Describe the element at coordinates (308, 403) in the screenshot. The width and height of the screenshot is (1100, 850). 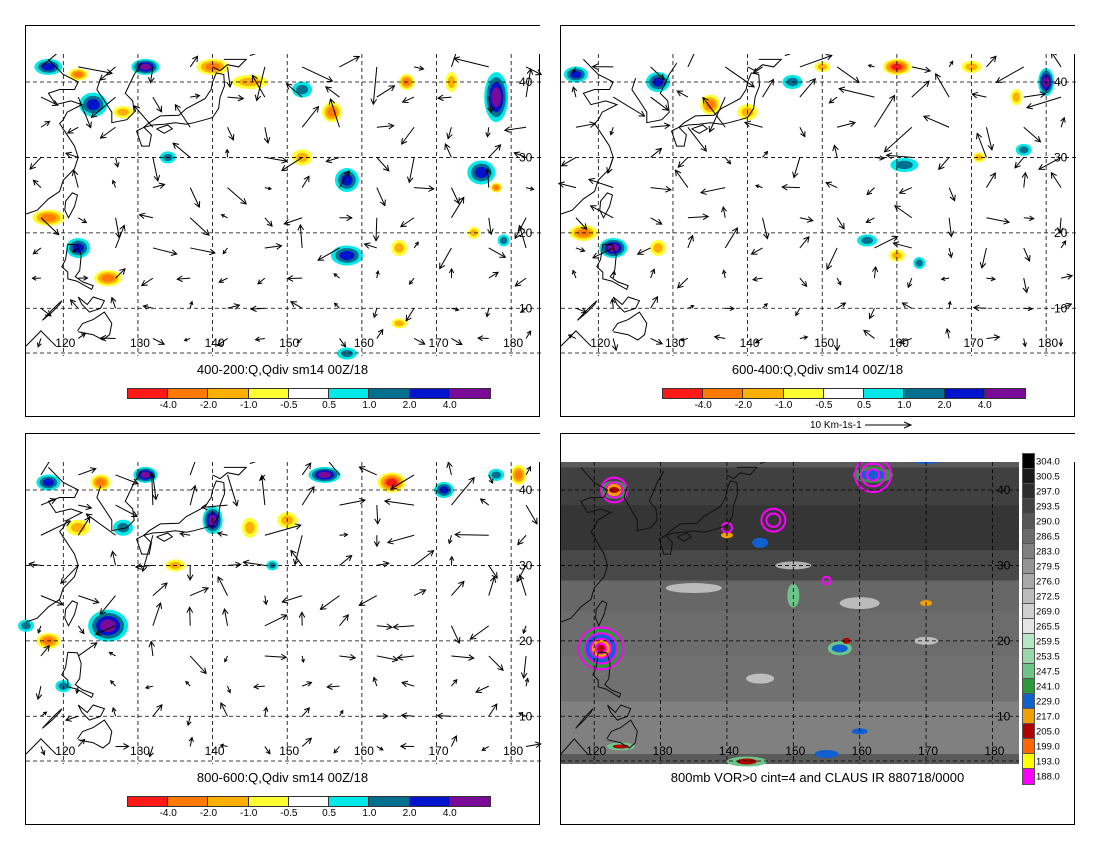
I see `colorbar: -4.0 -2.0 -1.0 -0.5 0.5 1.0 2.0 4.0` at that location.